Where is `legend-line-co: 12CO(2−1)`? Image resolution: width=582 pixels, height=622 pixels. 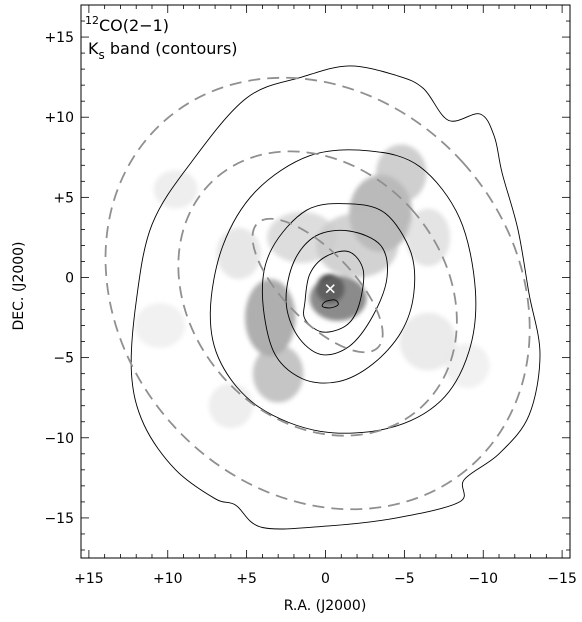 legend-line-co: 12CO(2−1) is located at coordinates (127, 24).